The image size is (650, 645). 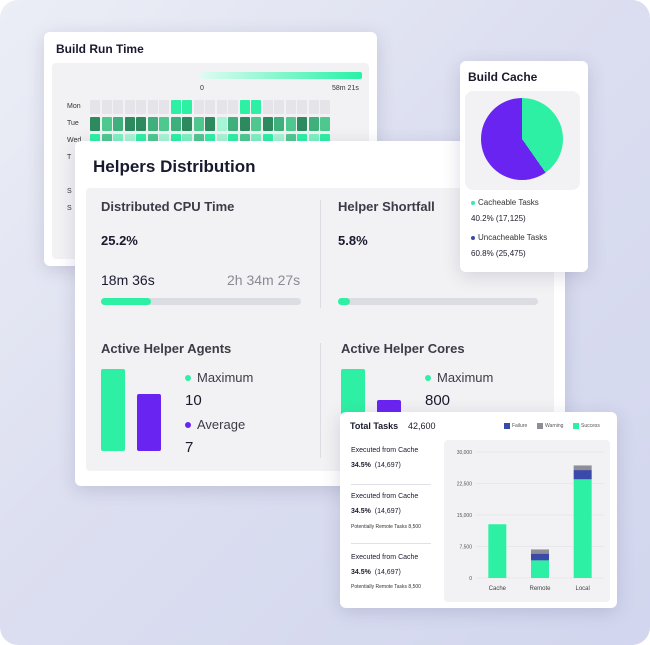 I want to click on heatmap-day-label: Mon, so click(x=74, y=106).